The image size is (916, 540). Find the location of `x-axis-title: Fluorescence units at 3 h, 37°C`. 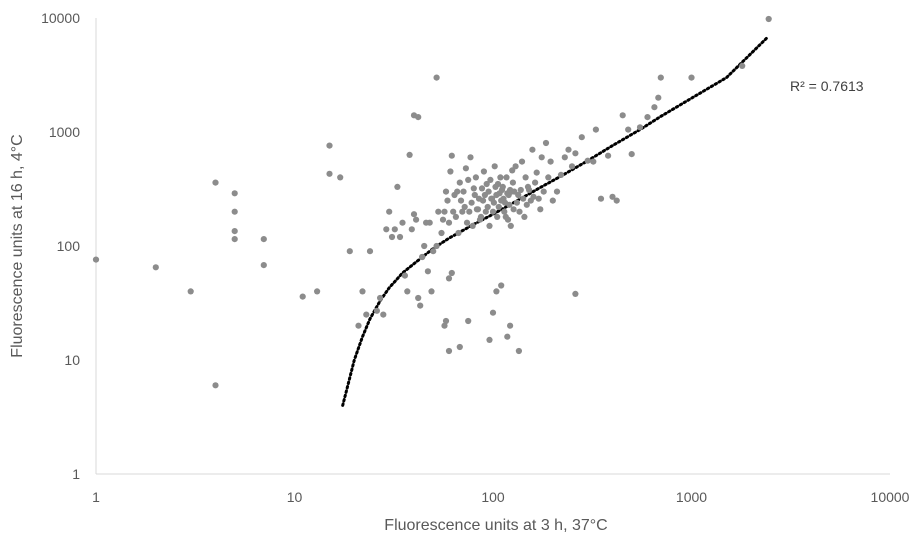

x-axis-title: Fluorescence units at 3 h, 37°C is located at coordinates (495, 525).